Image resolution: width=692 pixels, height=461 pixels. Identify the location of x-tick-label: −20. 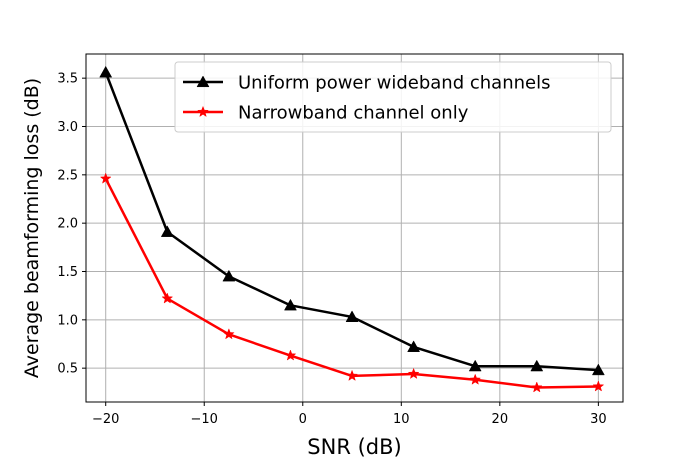
(105, 419).